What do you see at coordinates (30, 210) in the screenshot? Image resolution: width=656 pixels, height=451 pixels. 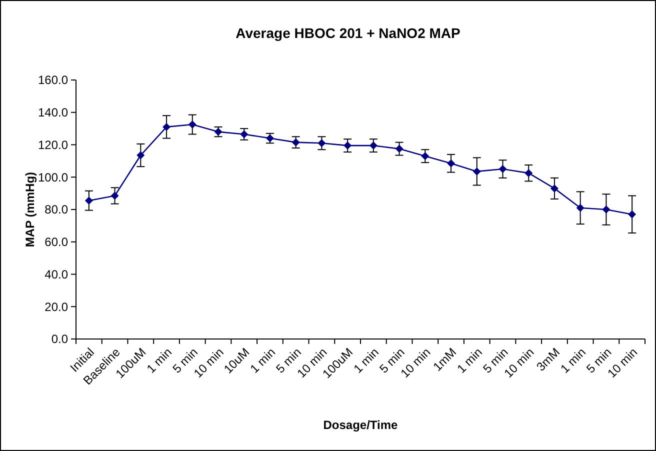 I see `y-axis-title: MAP (mmHg)` at bounding box center [30, 210].